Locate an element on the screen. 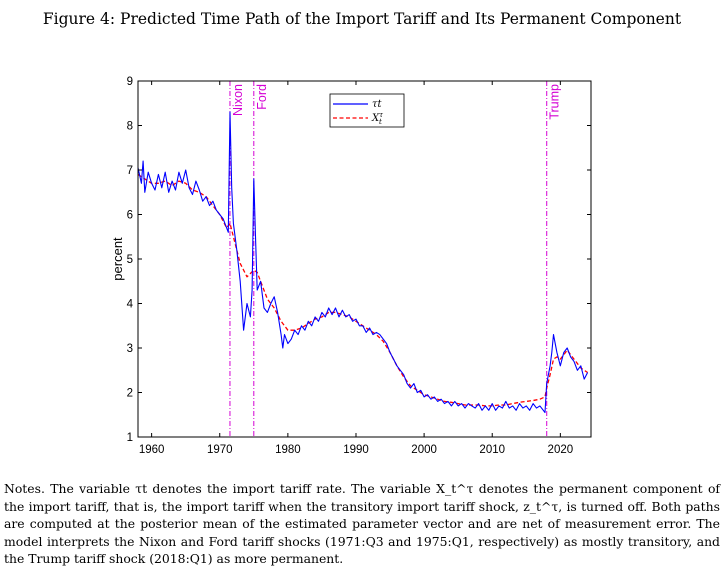 This screenshot has width=724, height=577. y-tick-label: 2 is located at coordinates (130, 394).